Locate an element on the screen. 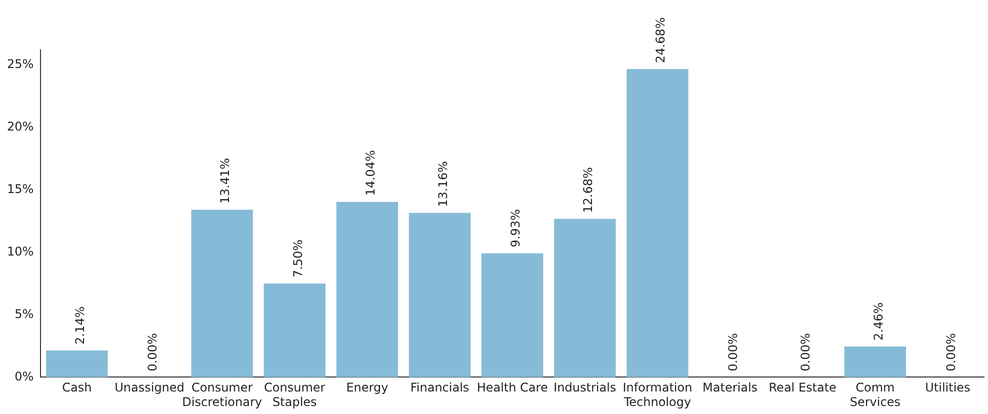 This screenshot has width=988, height=414. x-tick-label: Materials is located at coordinates (730, 387).